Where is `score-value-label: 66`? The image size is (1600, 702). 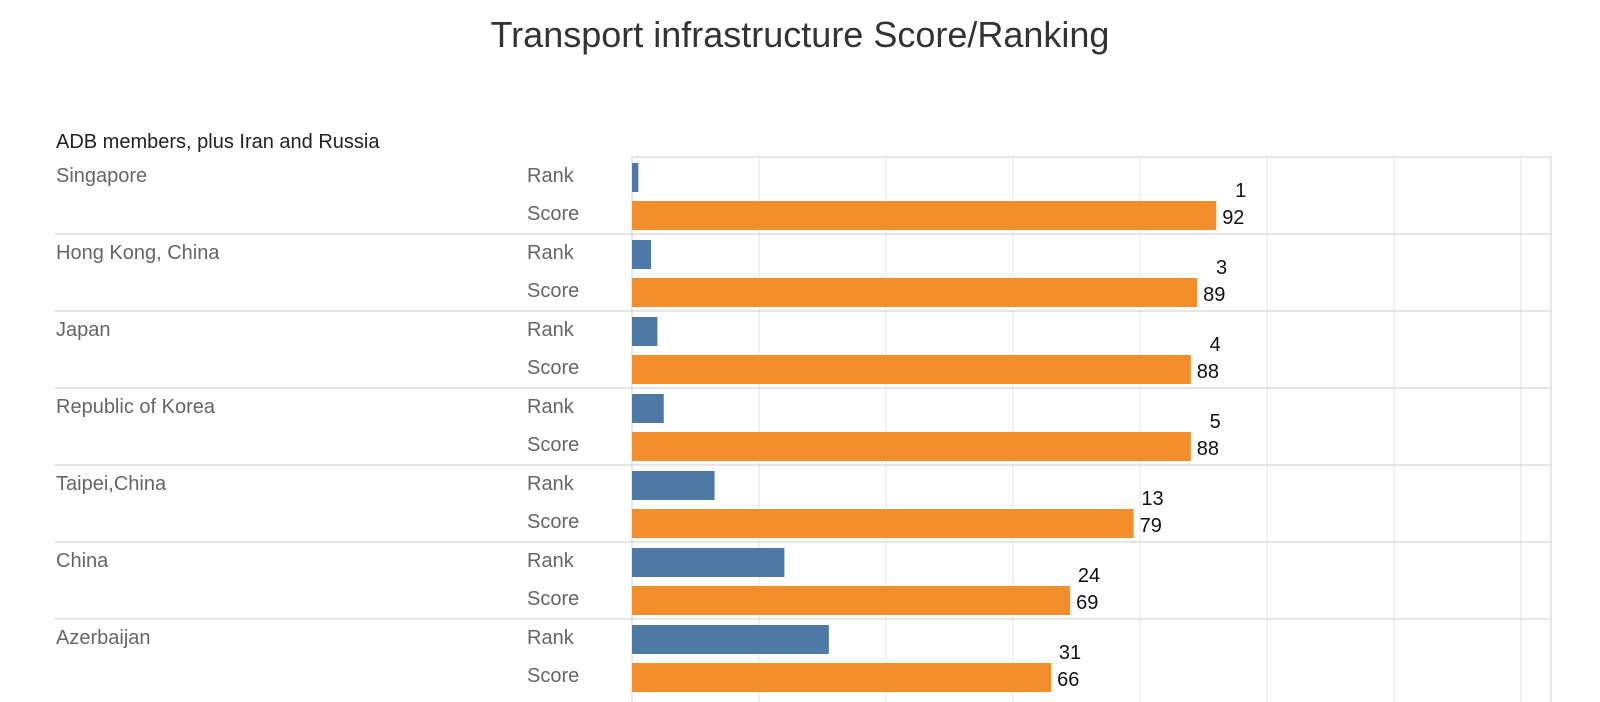
score-value-label: 66 is located at coordinates (1068, 680).